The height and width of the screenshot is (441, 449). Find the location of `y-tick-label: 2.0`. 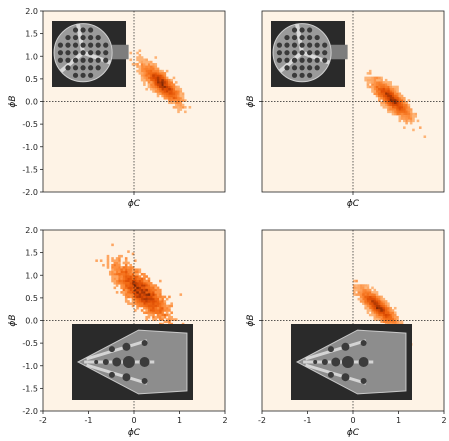

y-tick-label: 2.0 is located at coordinates (31, 11).